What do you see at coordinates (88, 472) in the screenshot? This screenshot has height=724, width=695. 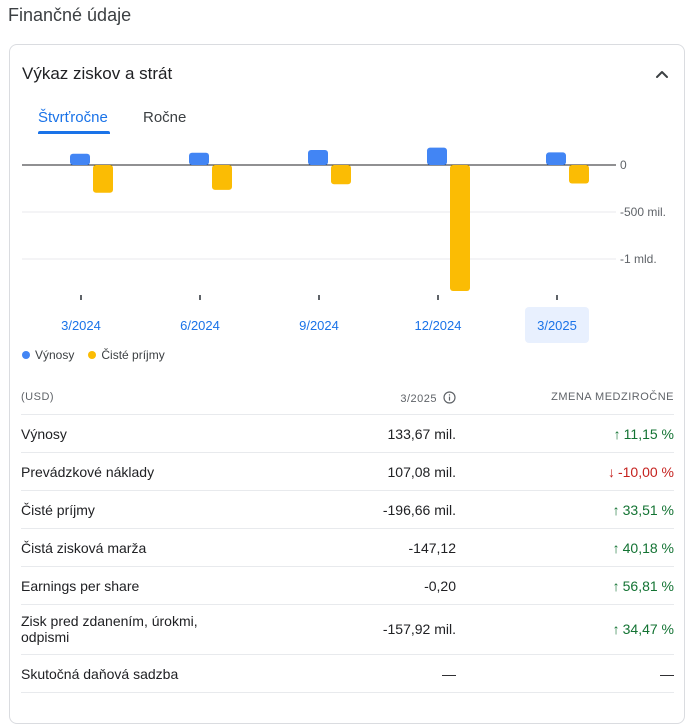 I see `row-label: Prevádzkové náklady` at bounding box center [88, 472].